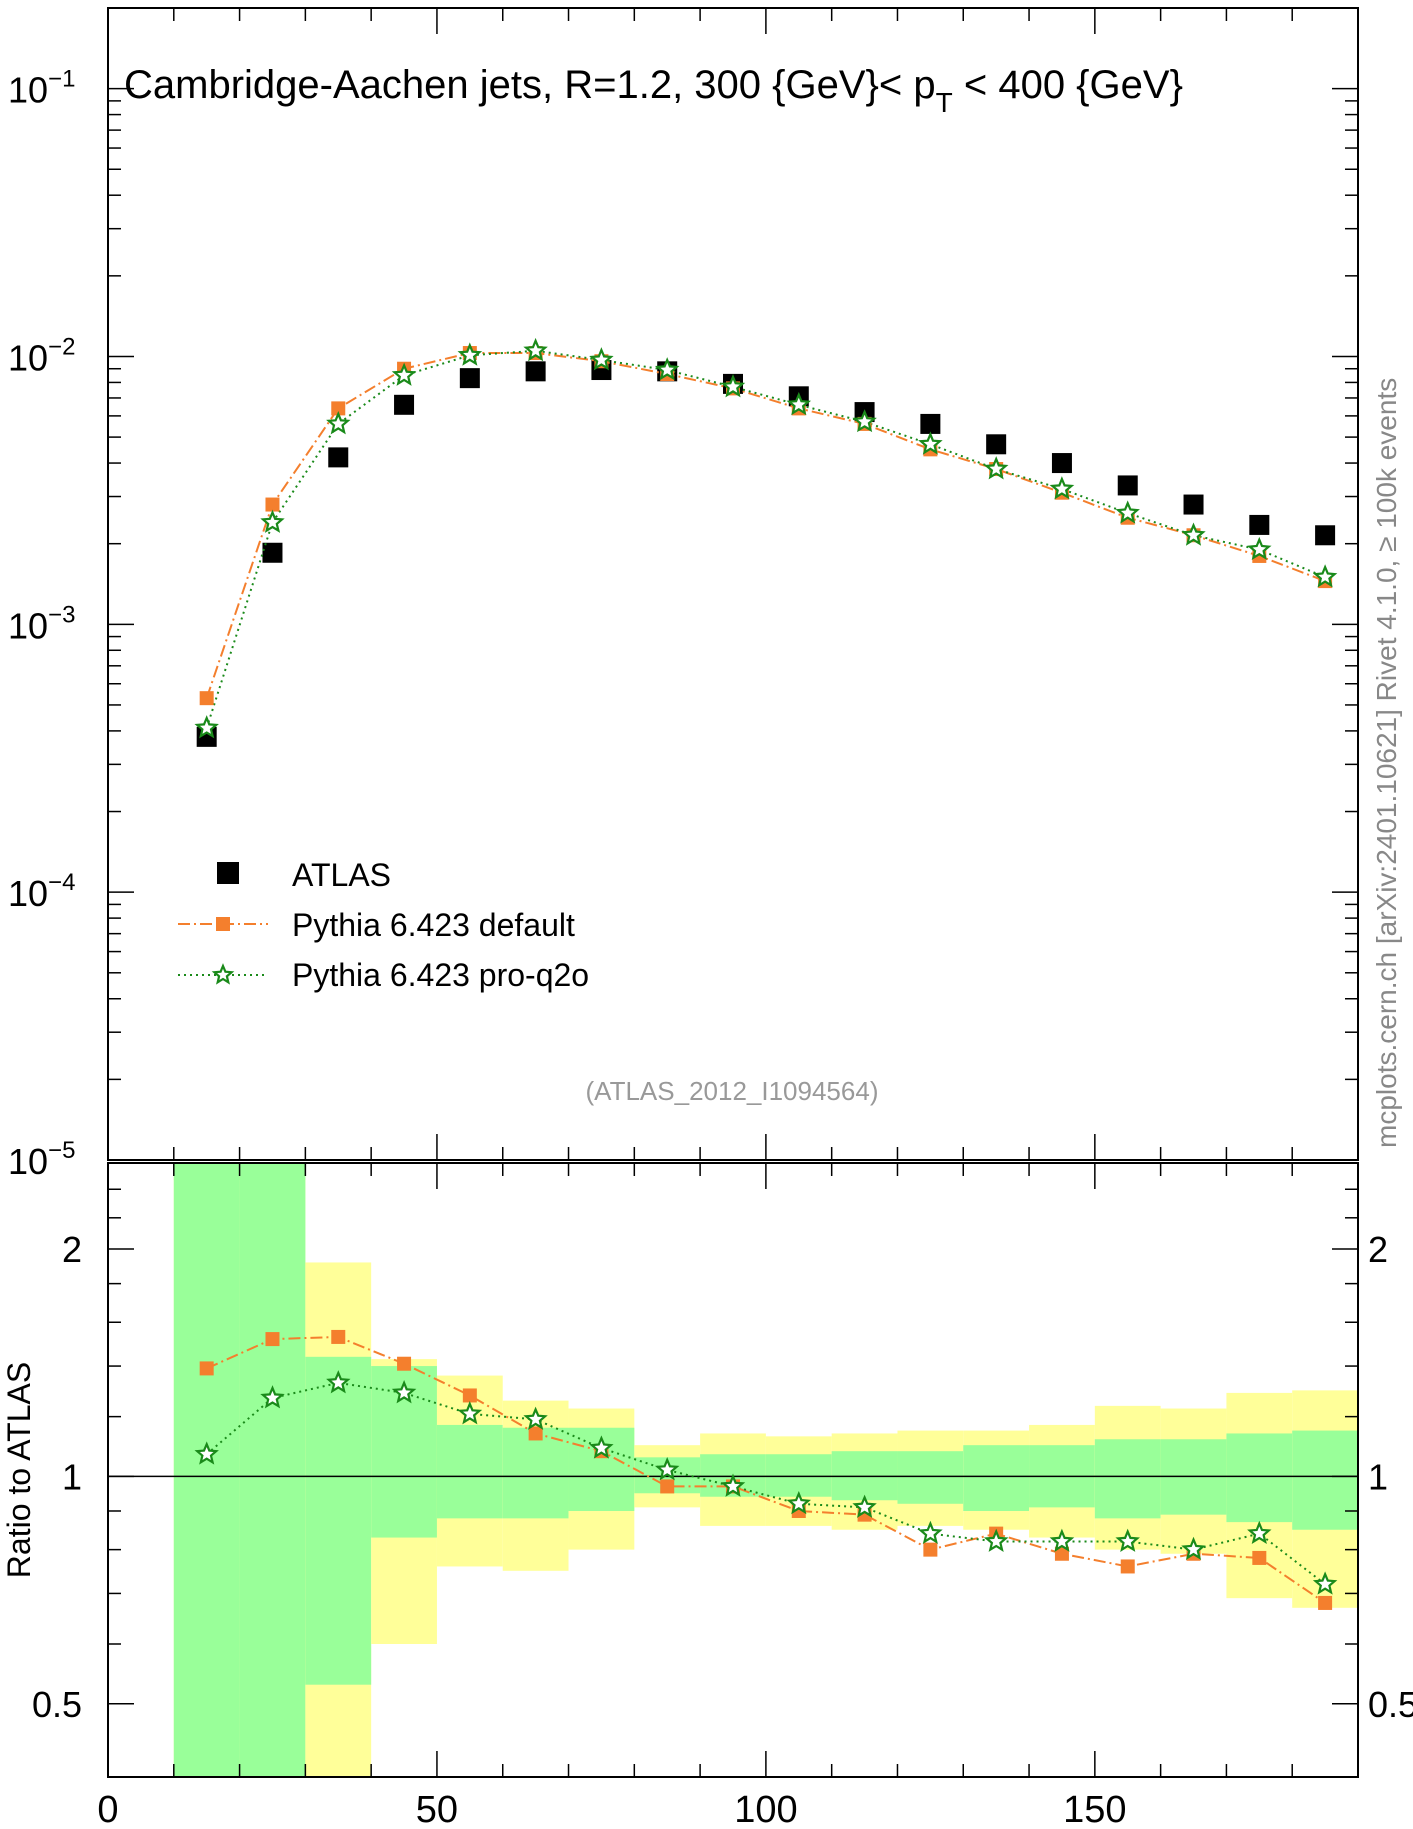  I want to click on ratio-pythia-default-line, so click(766, 1469).